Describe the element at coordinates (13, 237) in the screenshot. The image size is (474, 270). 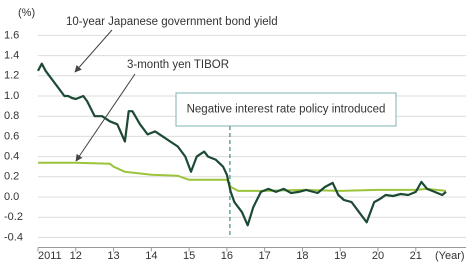
I see `y-tick-label: -0.4` at that location.